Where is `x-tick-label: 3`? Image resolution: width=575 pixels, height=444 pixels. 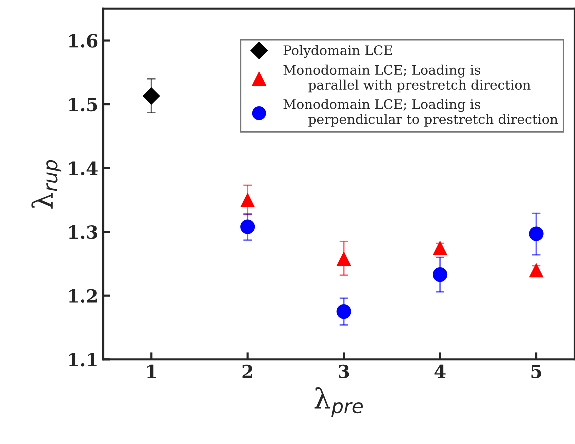 x-tick-label: 3 is located at coordinates (344, 371).